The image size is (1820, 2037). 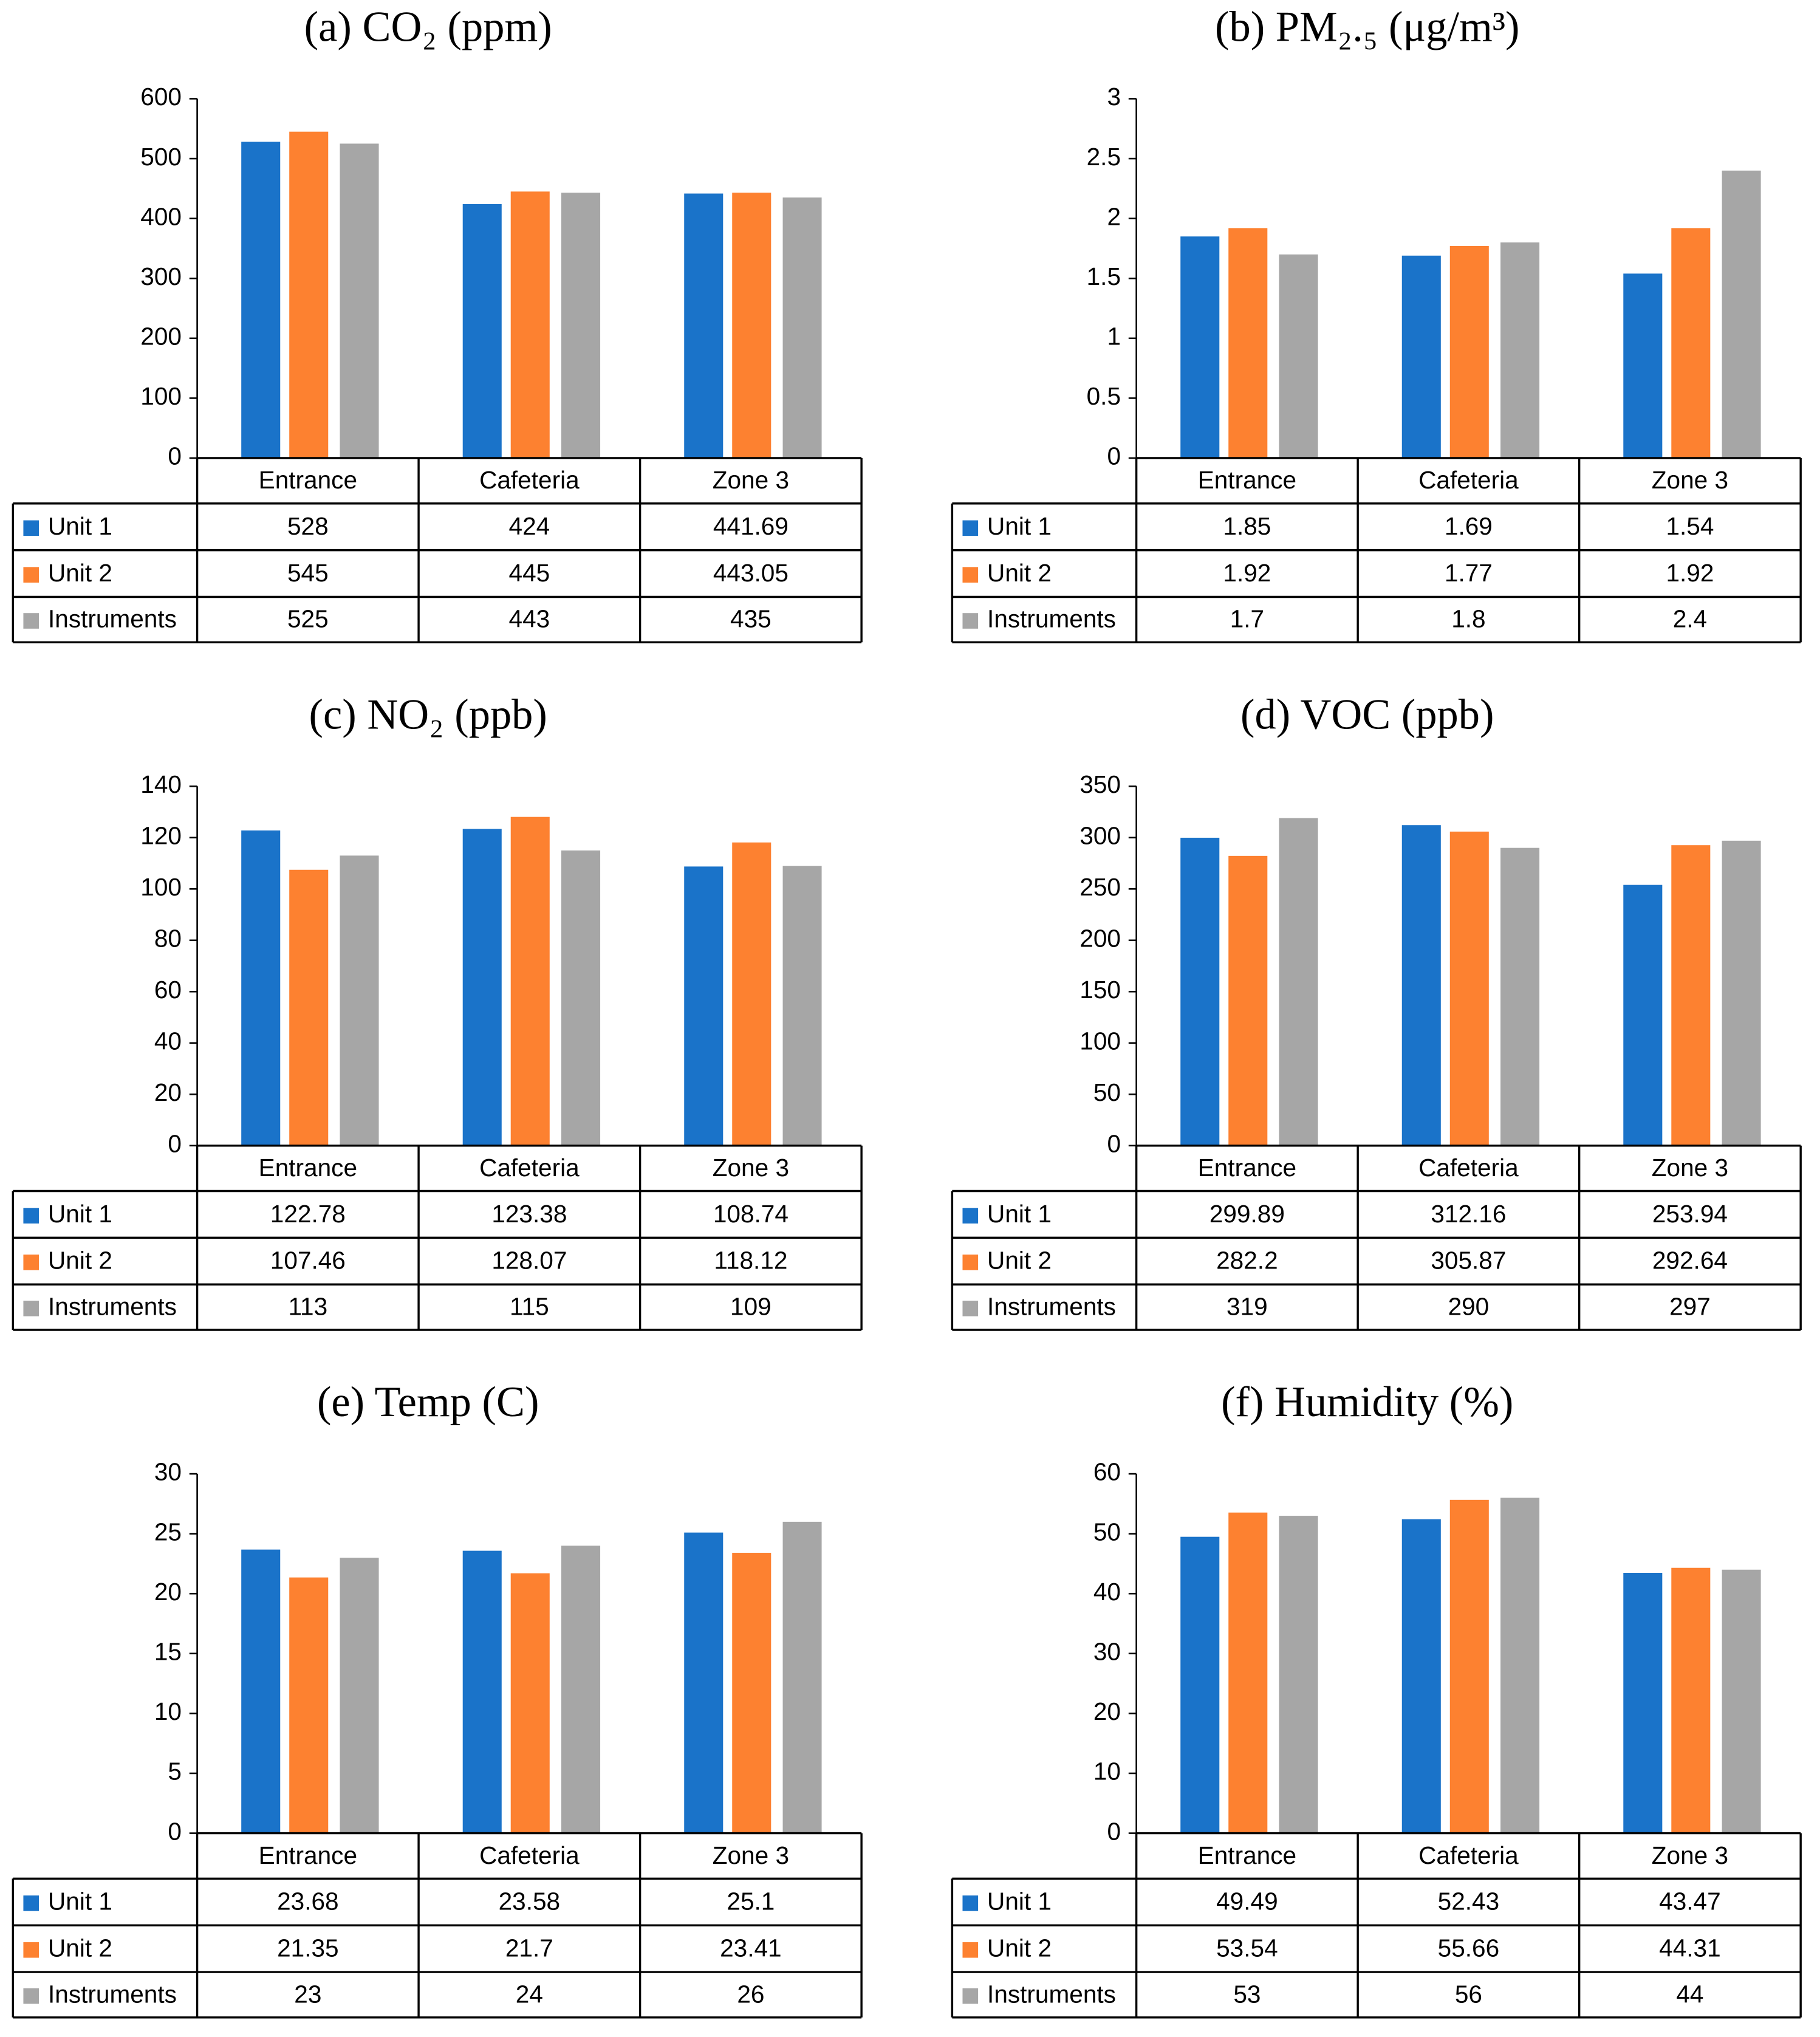 I want to click on y-tick-label: 5, so click(x=175, y=1771).